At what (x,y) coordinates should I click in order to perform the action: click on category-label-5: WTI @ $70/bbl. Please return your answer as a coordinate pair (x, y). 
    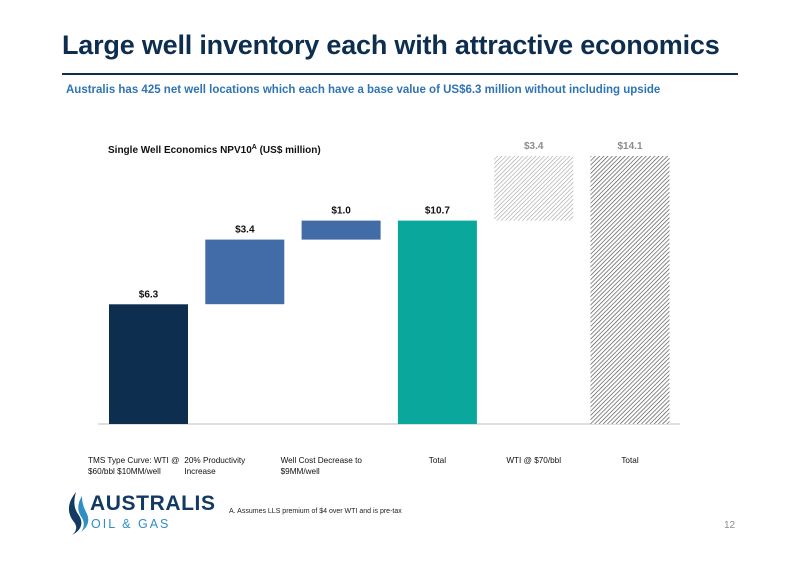
    Looking at the image, I should click on (533, 460).